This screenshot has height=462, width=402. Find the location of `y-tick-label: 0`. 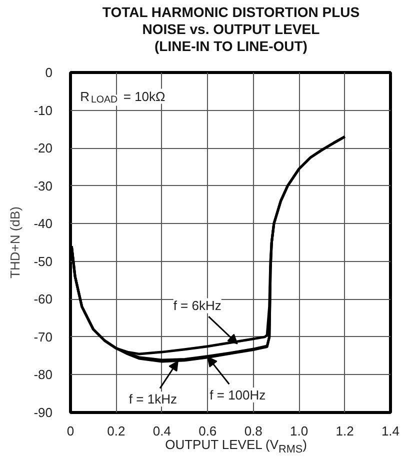

y-tick-label: 0 is located at coordinates (49, 72).